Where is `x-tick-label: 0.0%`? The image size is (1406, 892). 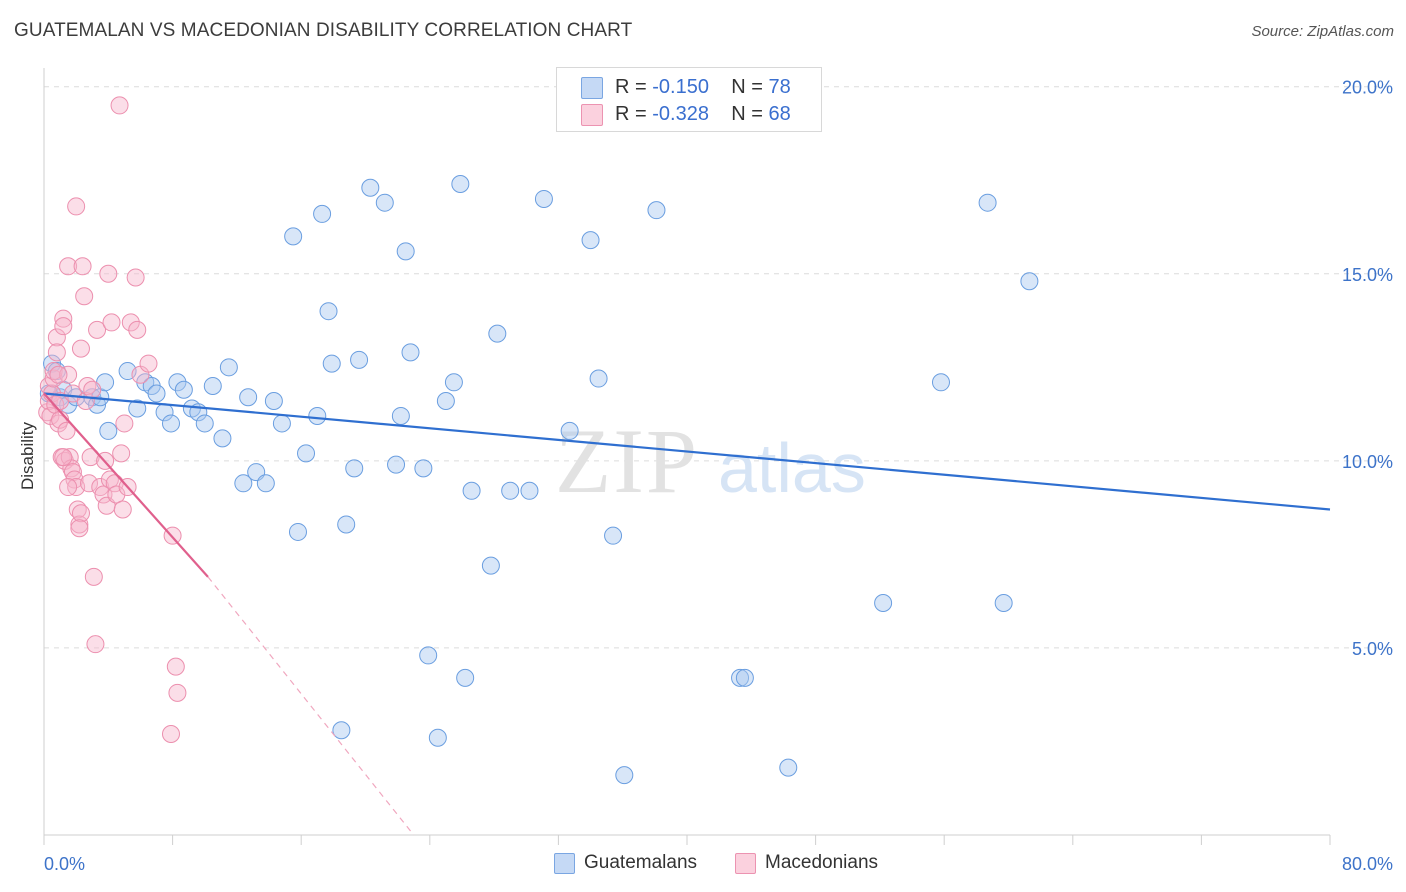 x-tick-label: 0.0% is located at coordinates (64, 864).